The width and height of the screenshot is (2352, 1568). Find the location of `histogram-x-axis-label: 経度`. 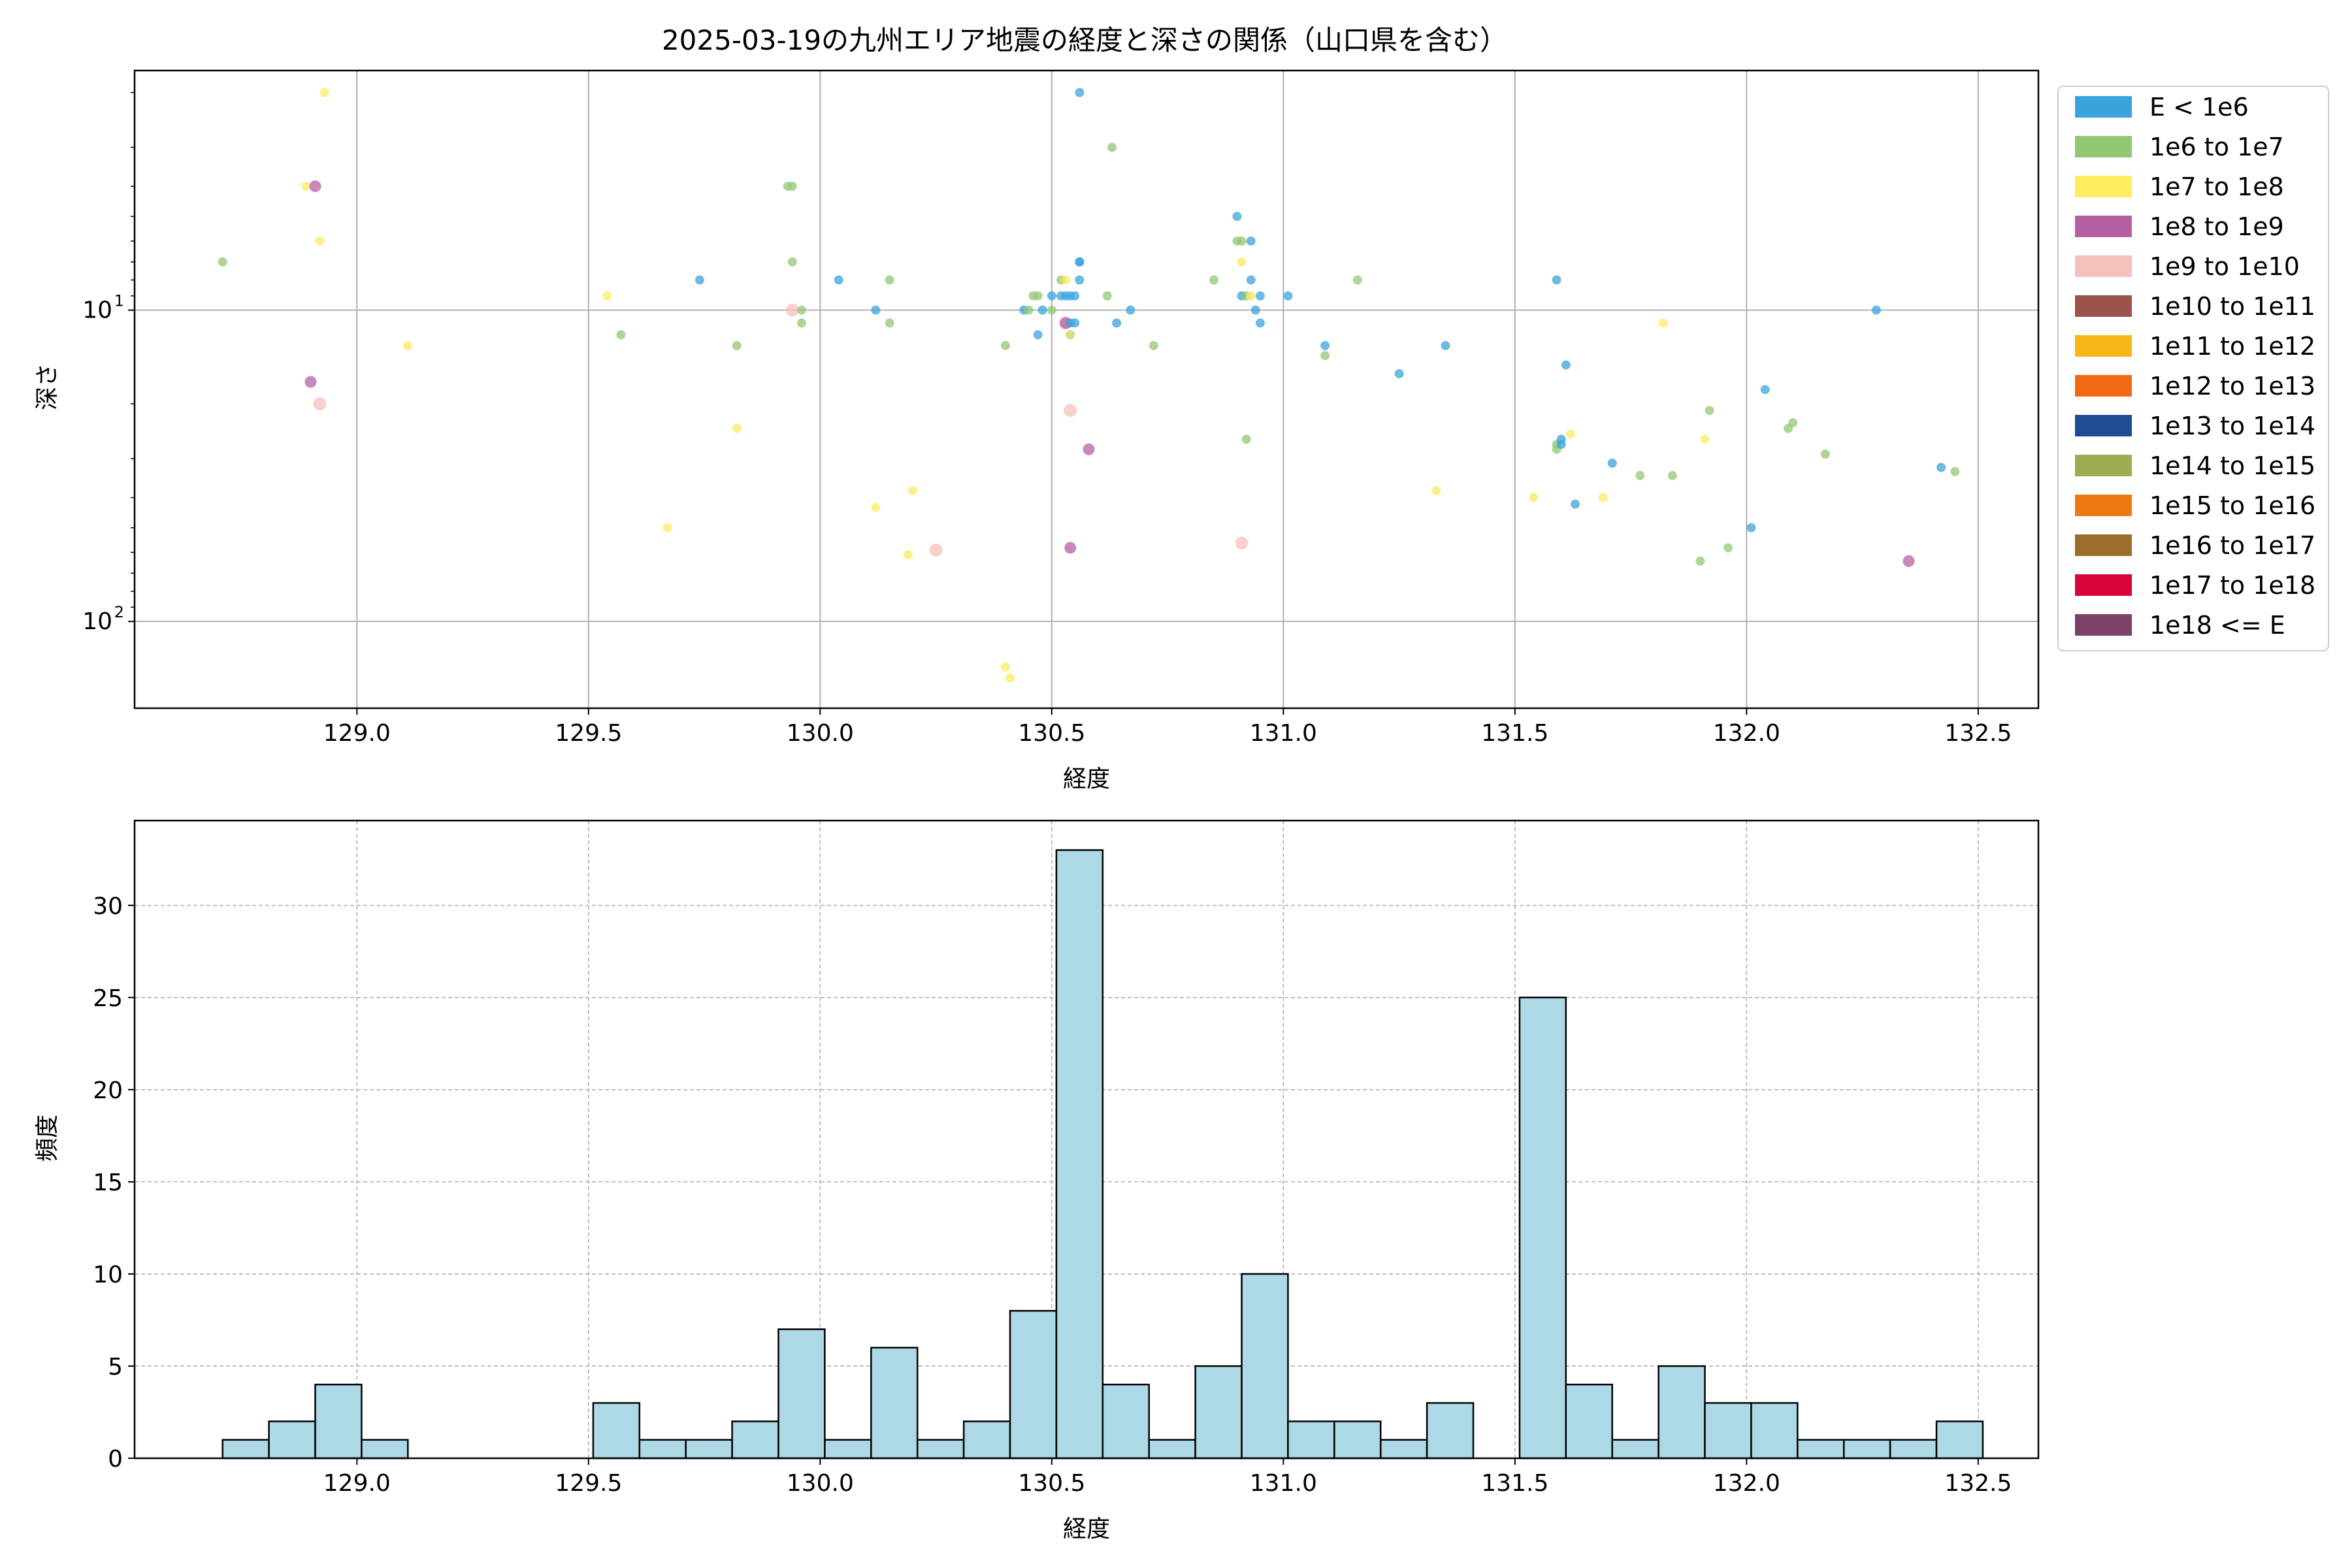

histogram-x-axis-label: 経度 is located at coordinates (1086, 1529).